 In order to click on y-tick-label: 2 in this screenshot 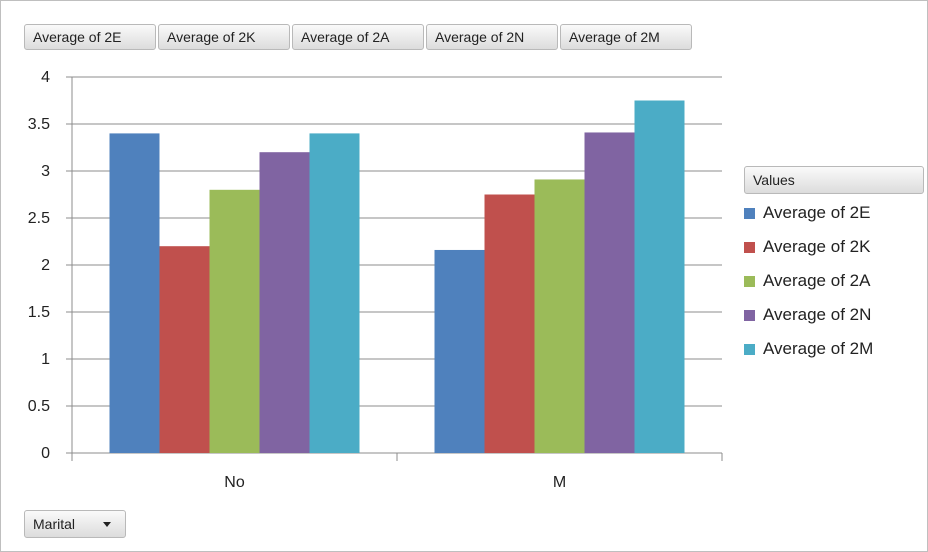, I will do `click(45, 265)`.